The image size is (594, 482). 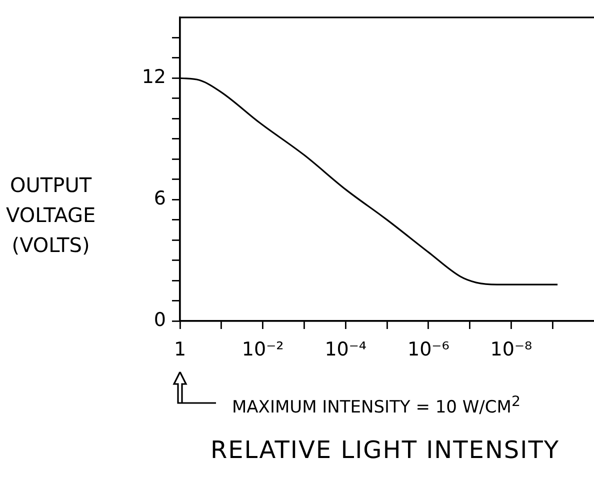 What do you see at coordinates (511, 349) in the screenshot?
I see `x-tick-label: 10⁻⁸` at bounding box center [511, 349].